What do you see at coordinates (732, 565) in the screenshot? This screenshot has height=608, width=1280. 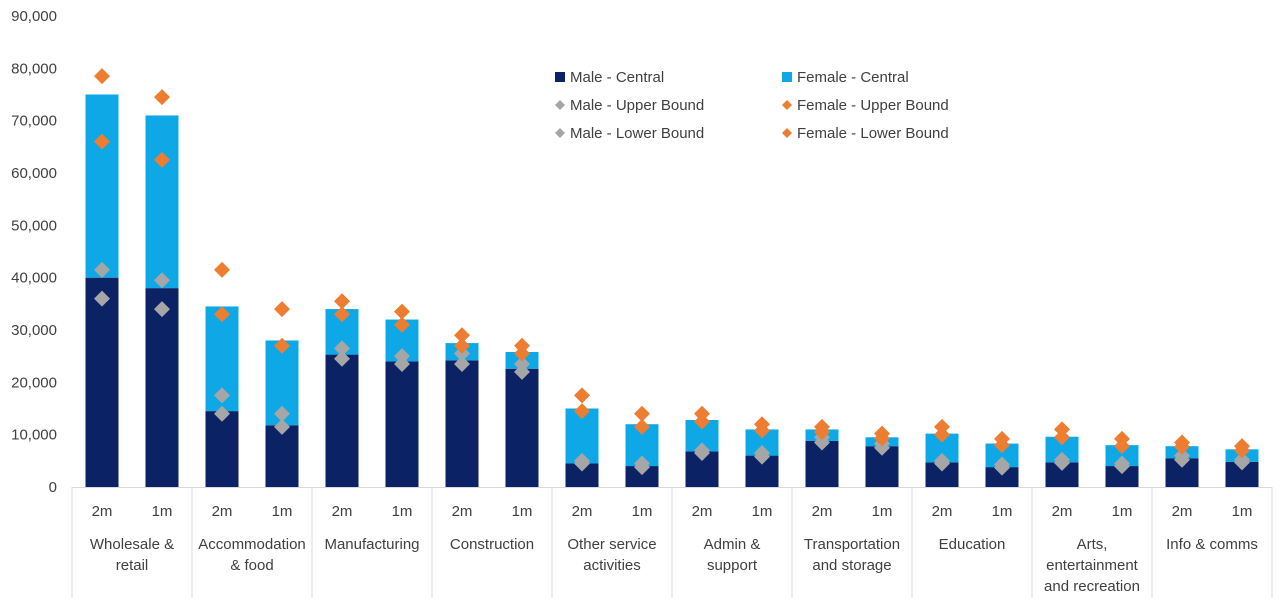 I see `group-label: support` at bounding box center [732, 565].